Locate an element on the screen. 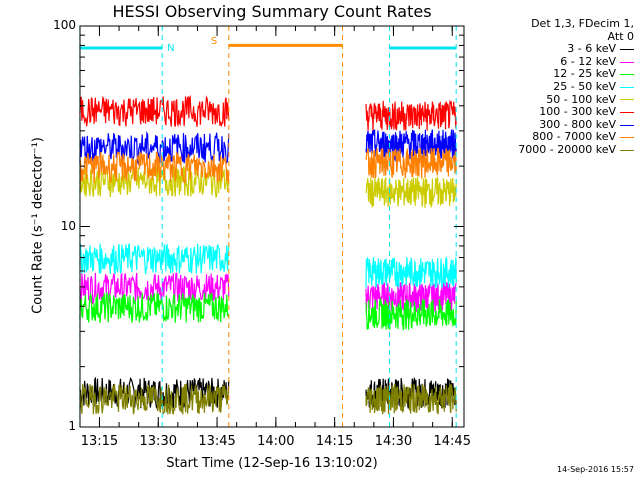 This screenshot has height=480, width=640. y-tick-label: 100 is located at coordinates (64, 25).